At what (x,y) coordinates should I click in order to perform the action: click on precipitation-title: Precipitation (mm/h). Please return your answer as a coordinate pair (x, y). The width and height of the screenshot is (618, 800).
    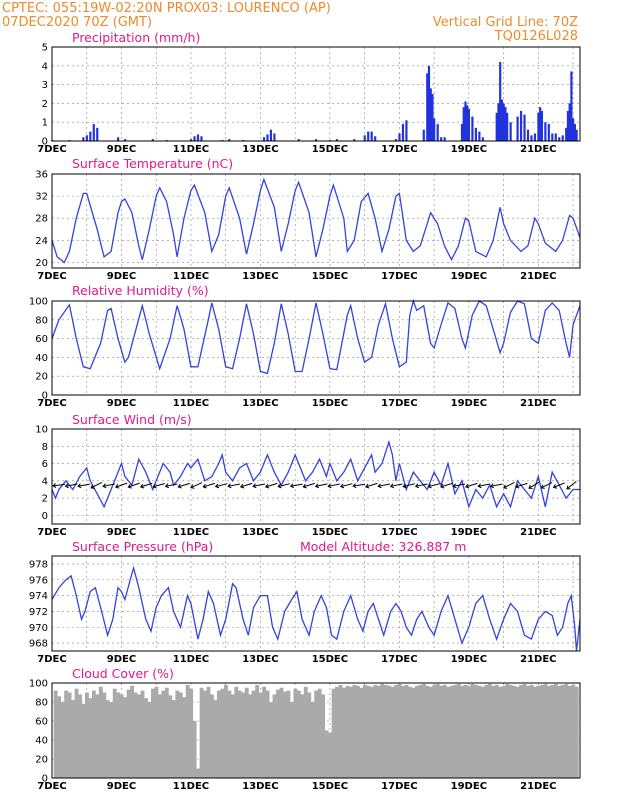
    Looking at the image, I should click on (136, 37).